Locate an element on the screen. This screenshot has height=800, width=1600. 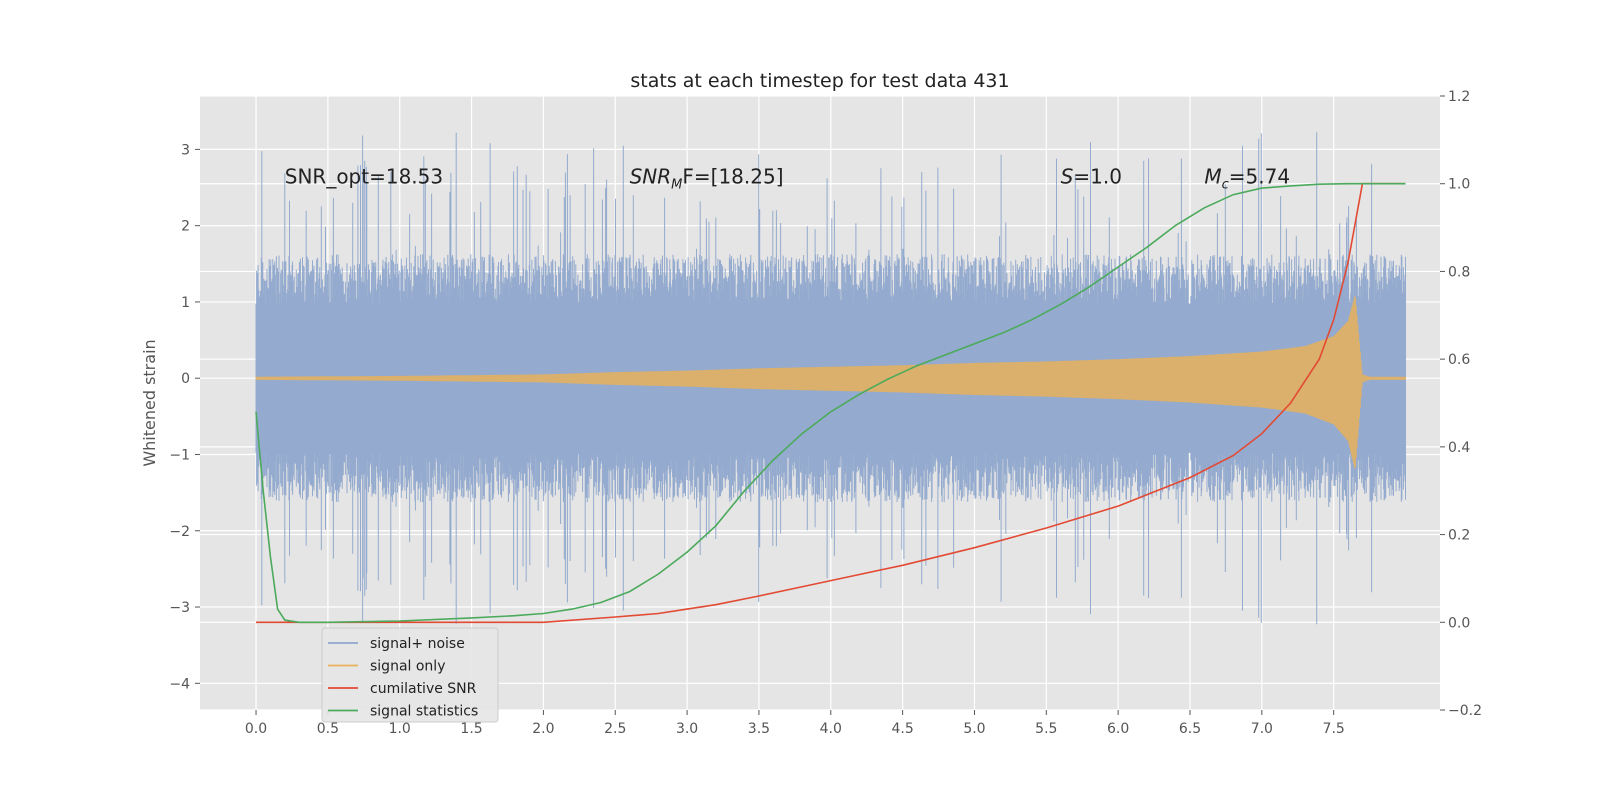
legend-label: cumilative SNR is located at coordinates (423, 689).